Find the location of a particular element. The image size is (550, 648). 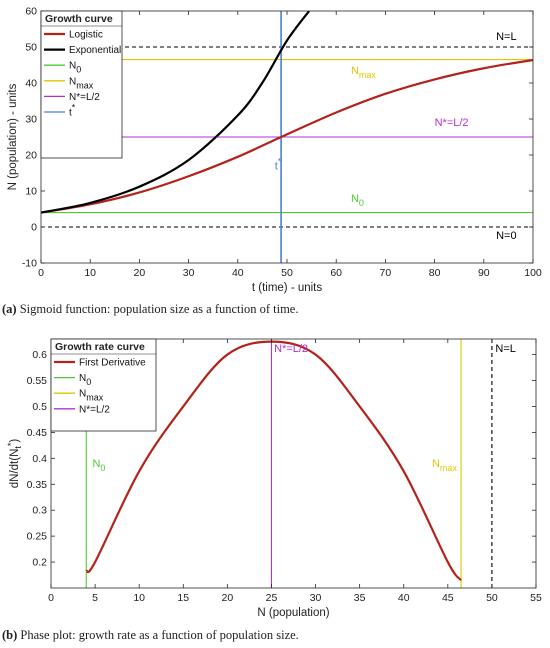

y-tick-label: 0.6 is located at coordinates (39, 355).